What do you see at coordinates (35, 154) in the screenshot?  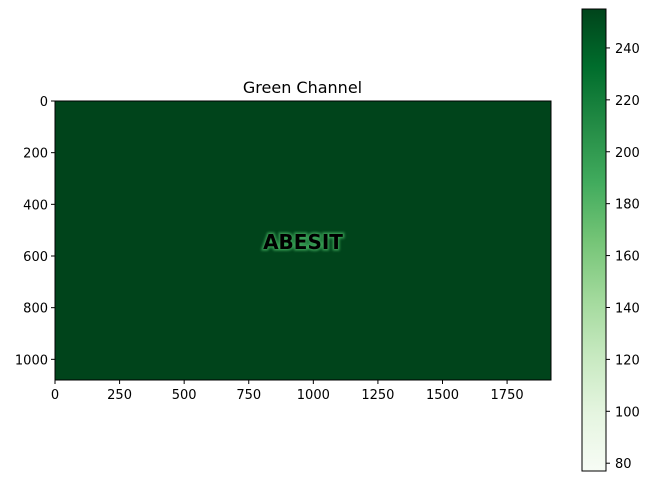 I see `y-tick-label: 200` at bounding box center [35, 154].